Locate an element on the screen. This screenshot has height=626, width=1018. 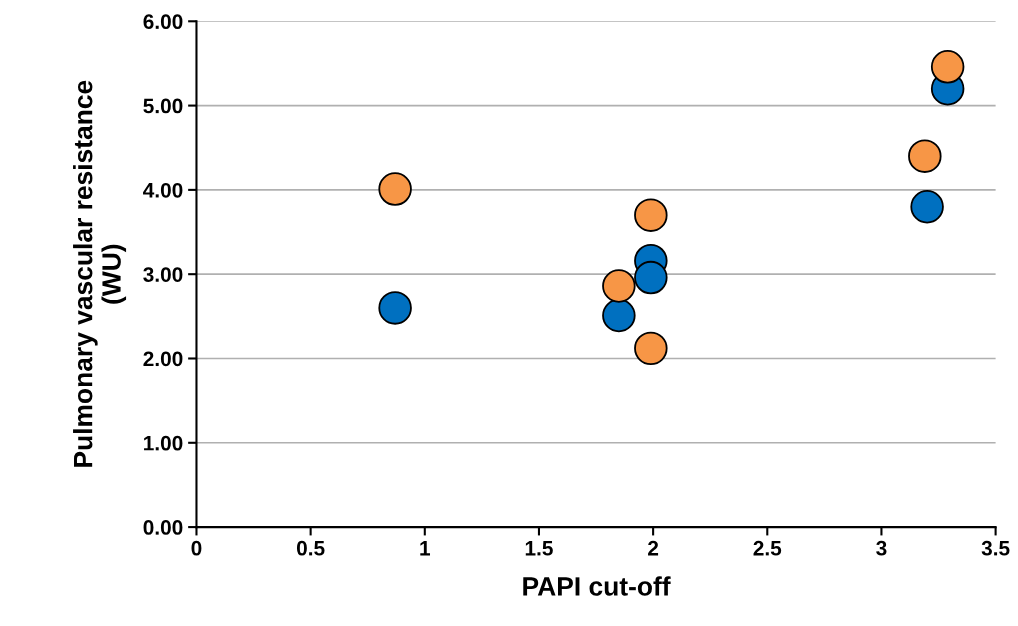
x-tick-label: 2 is located at coordinates (653, 548).